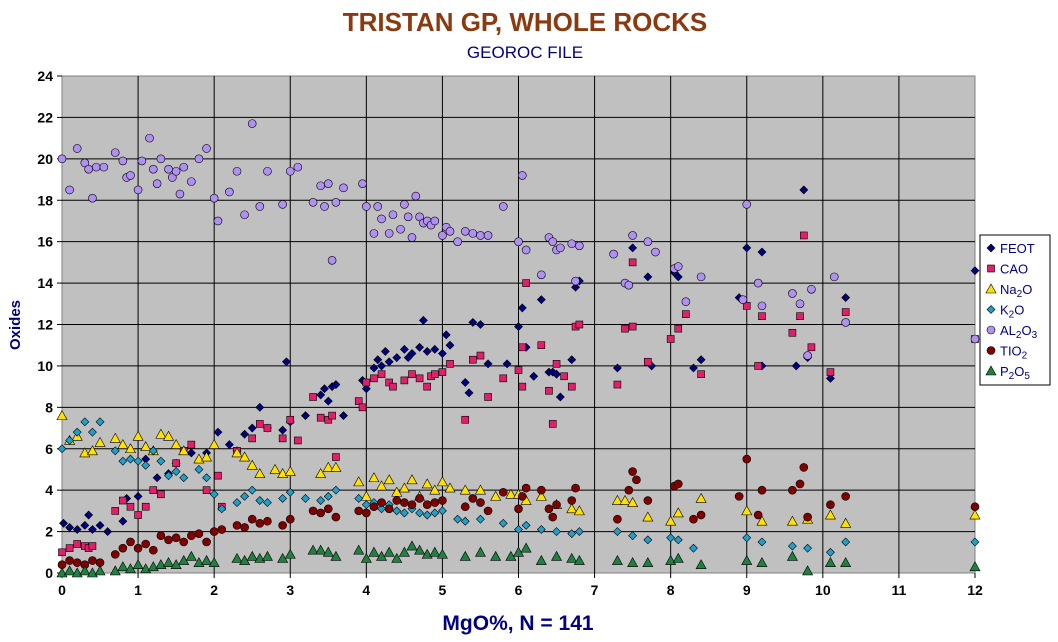 Image resolution: width=1058 pixels, height=642 pixels. What do you see at coordinates (517, 623) in the screenshot?
I see `x-axis-label: MgO%, N = 141` at bounding box center [517, 623].